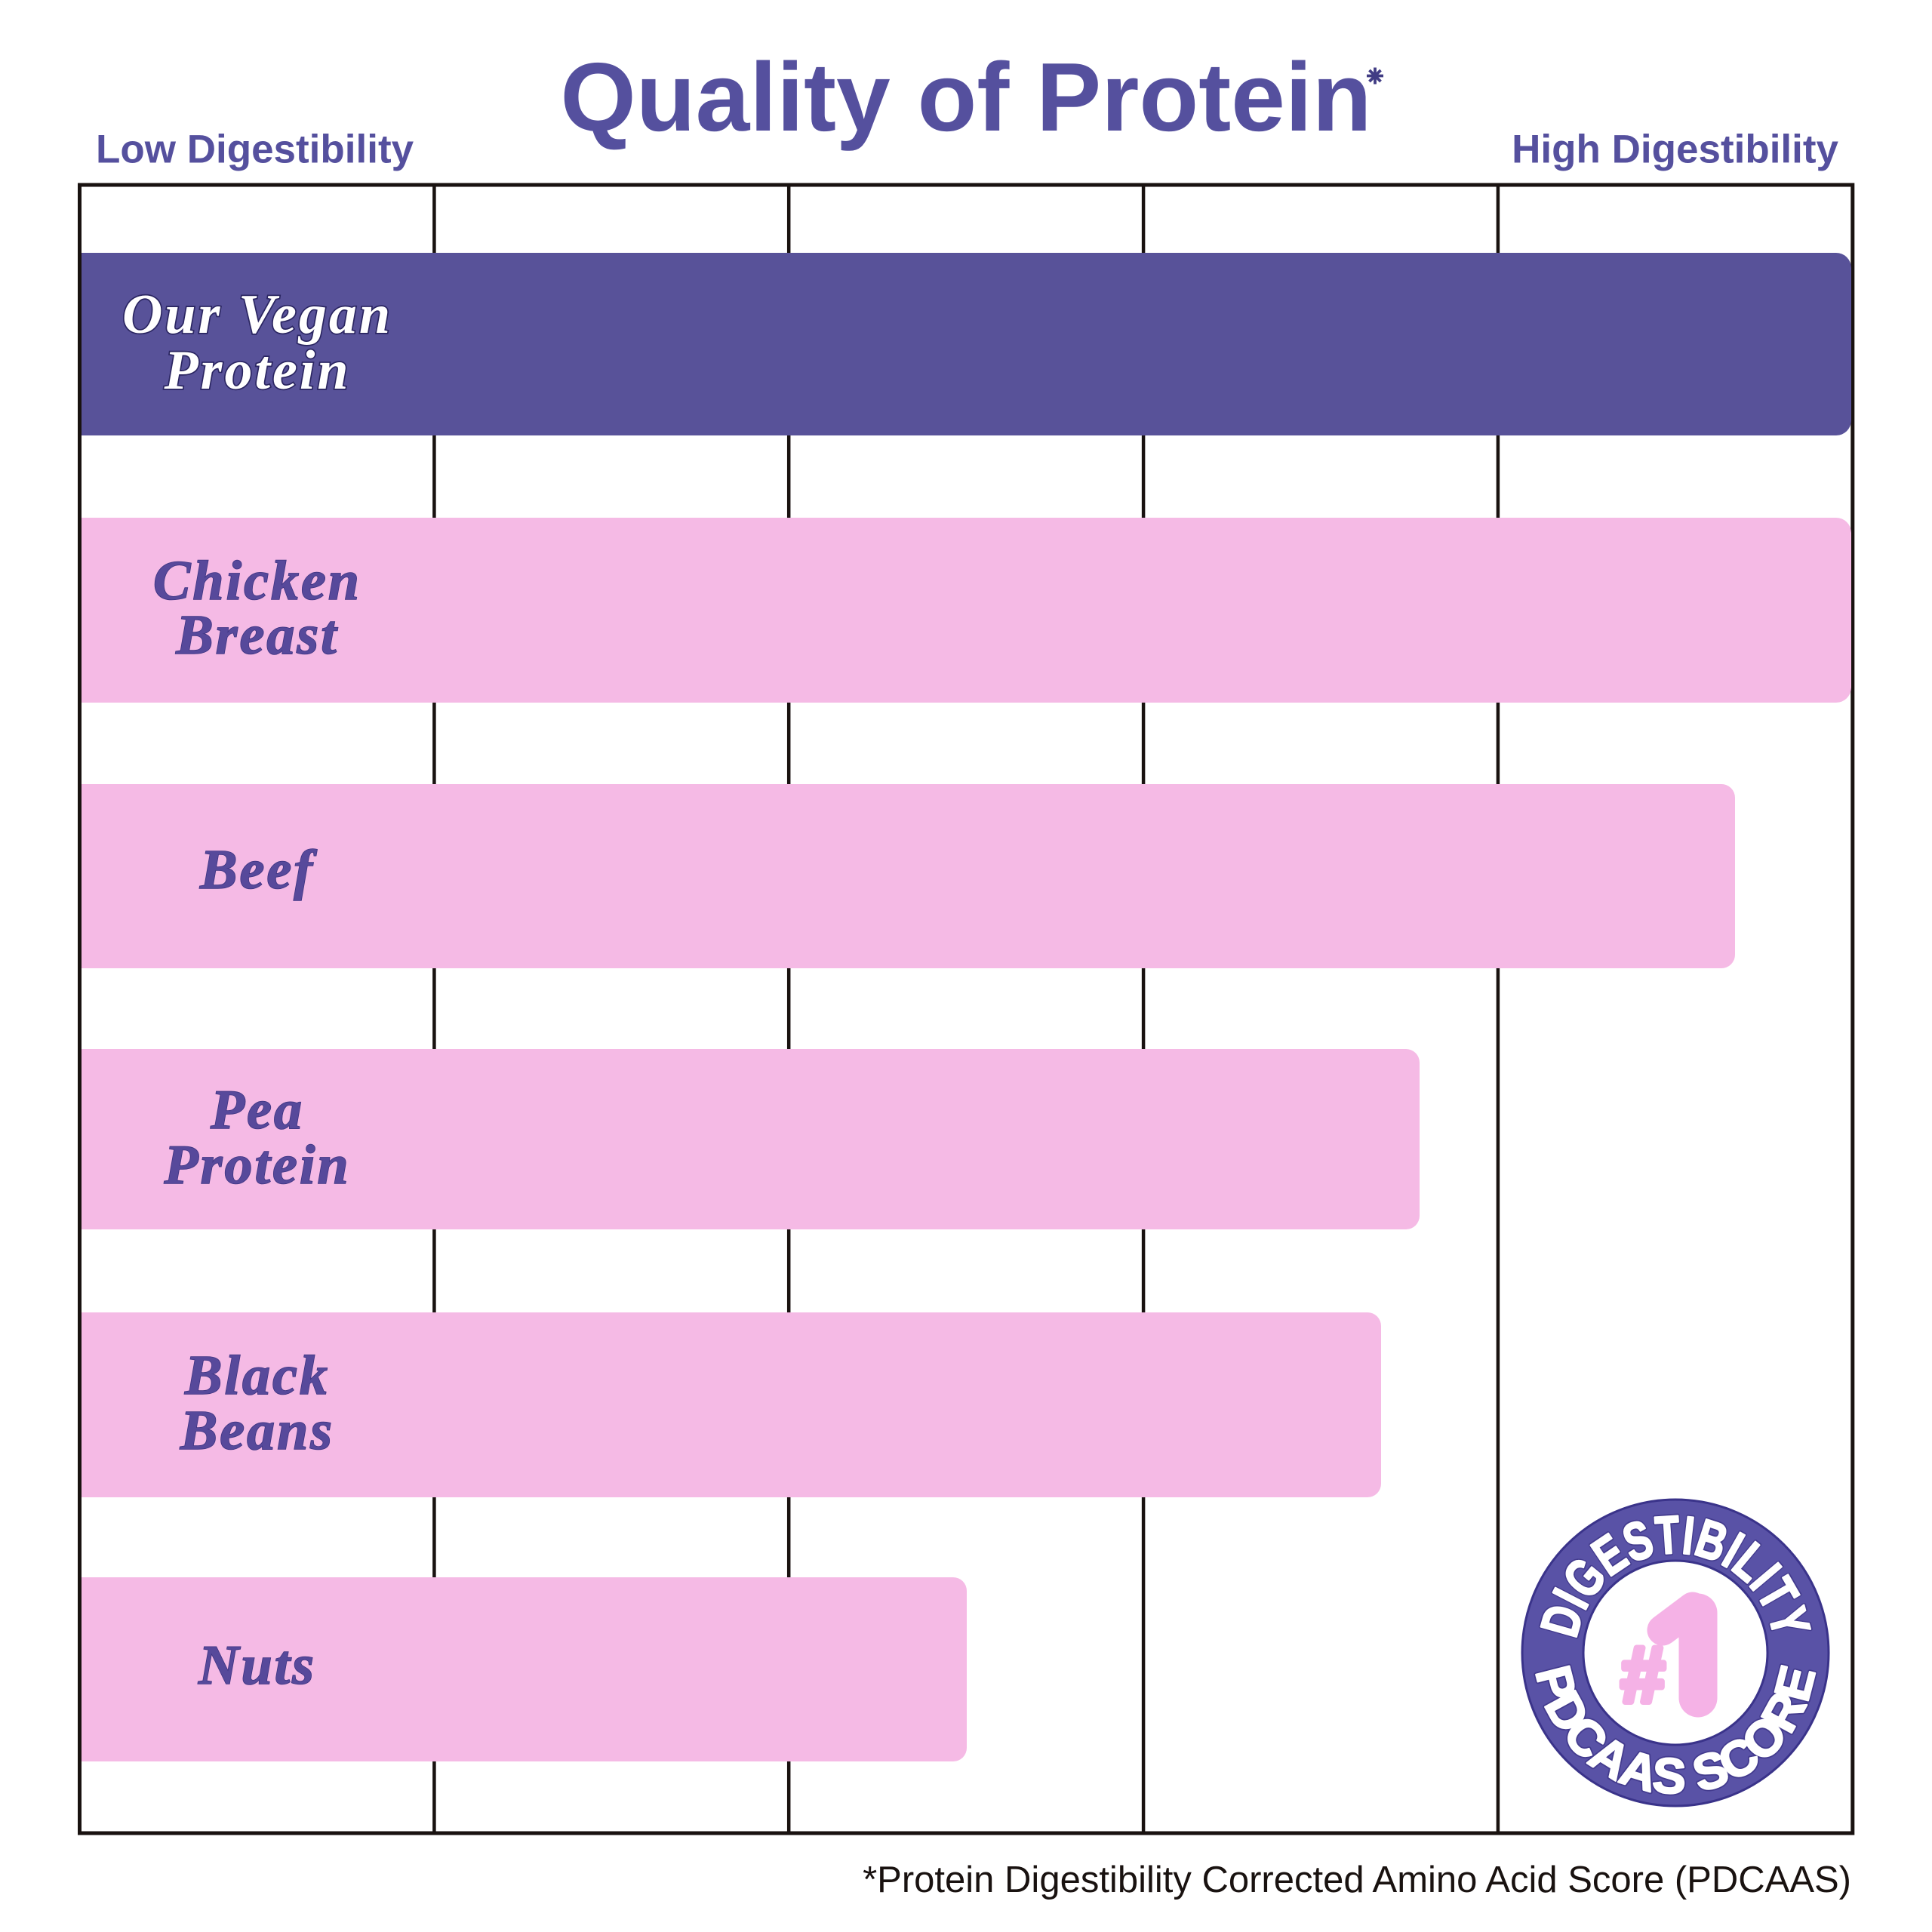 The width and height of the screenshot is (1932, 1932). Describe the element at coordinates (257, 1376) in the screenshot. I see `svg-text: Black` at that location.